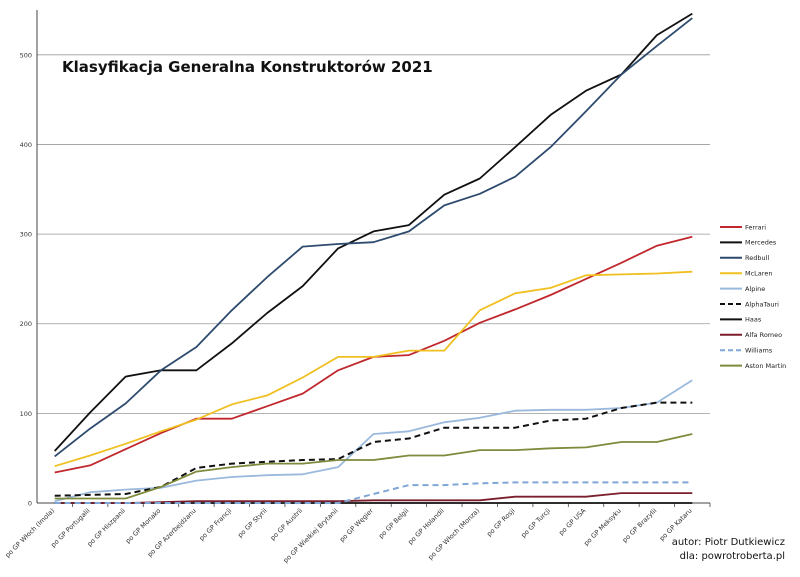  What do you see at coordinates (26, 55) in the screenshot?
I see `y-tick-label: 500` at bounding box center [26, 55].